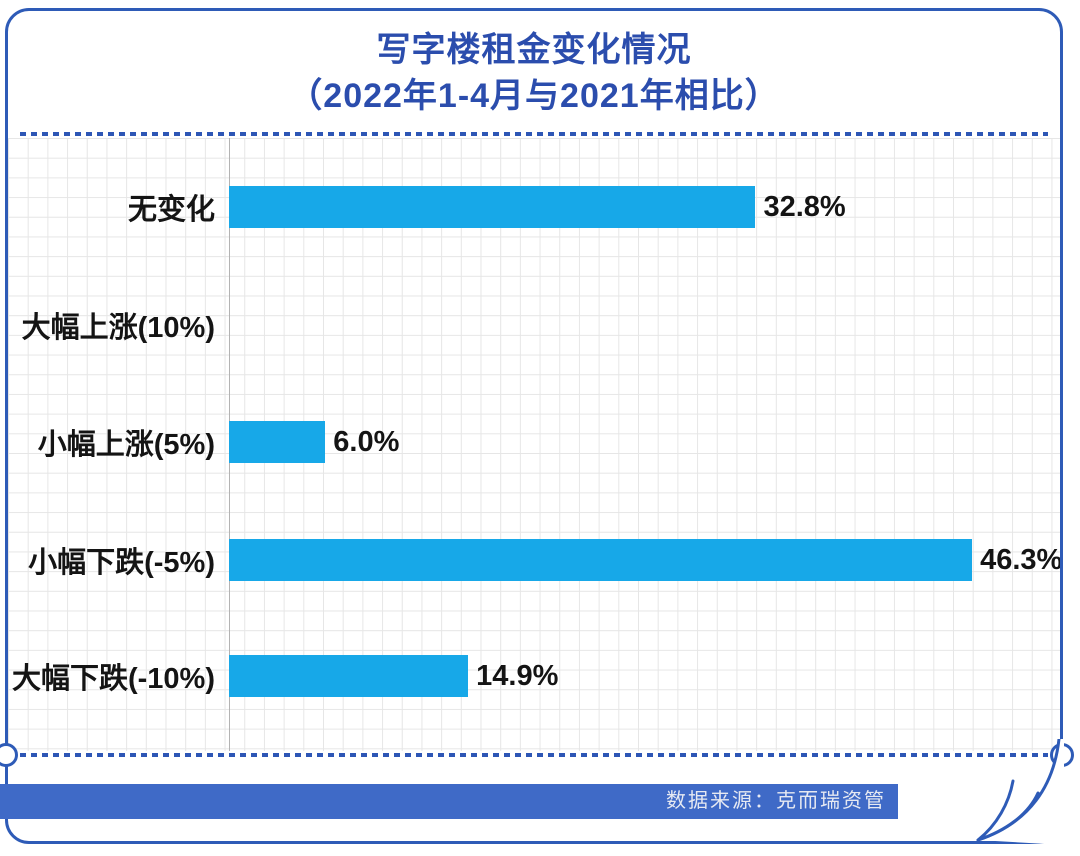  Describe the element at coordinates (534, 134) in the screenshot. I see `top-dotted-divider` at that location.